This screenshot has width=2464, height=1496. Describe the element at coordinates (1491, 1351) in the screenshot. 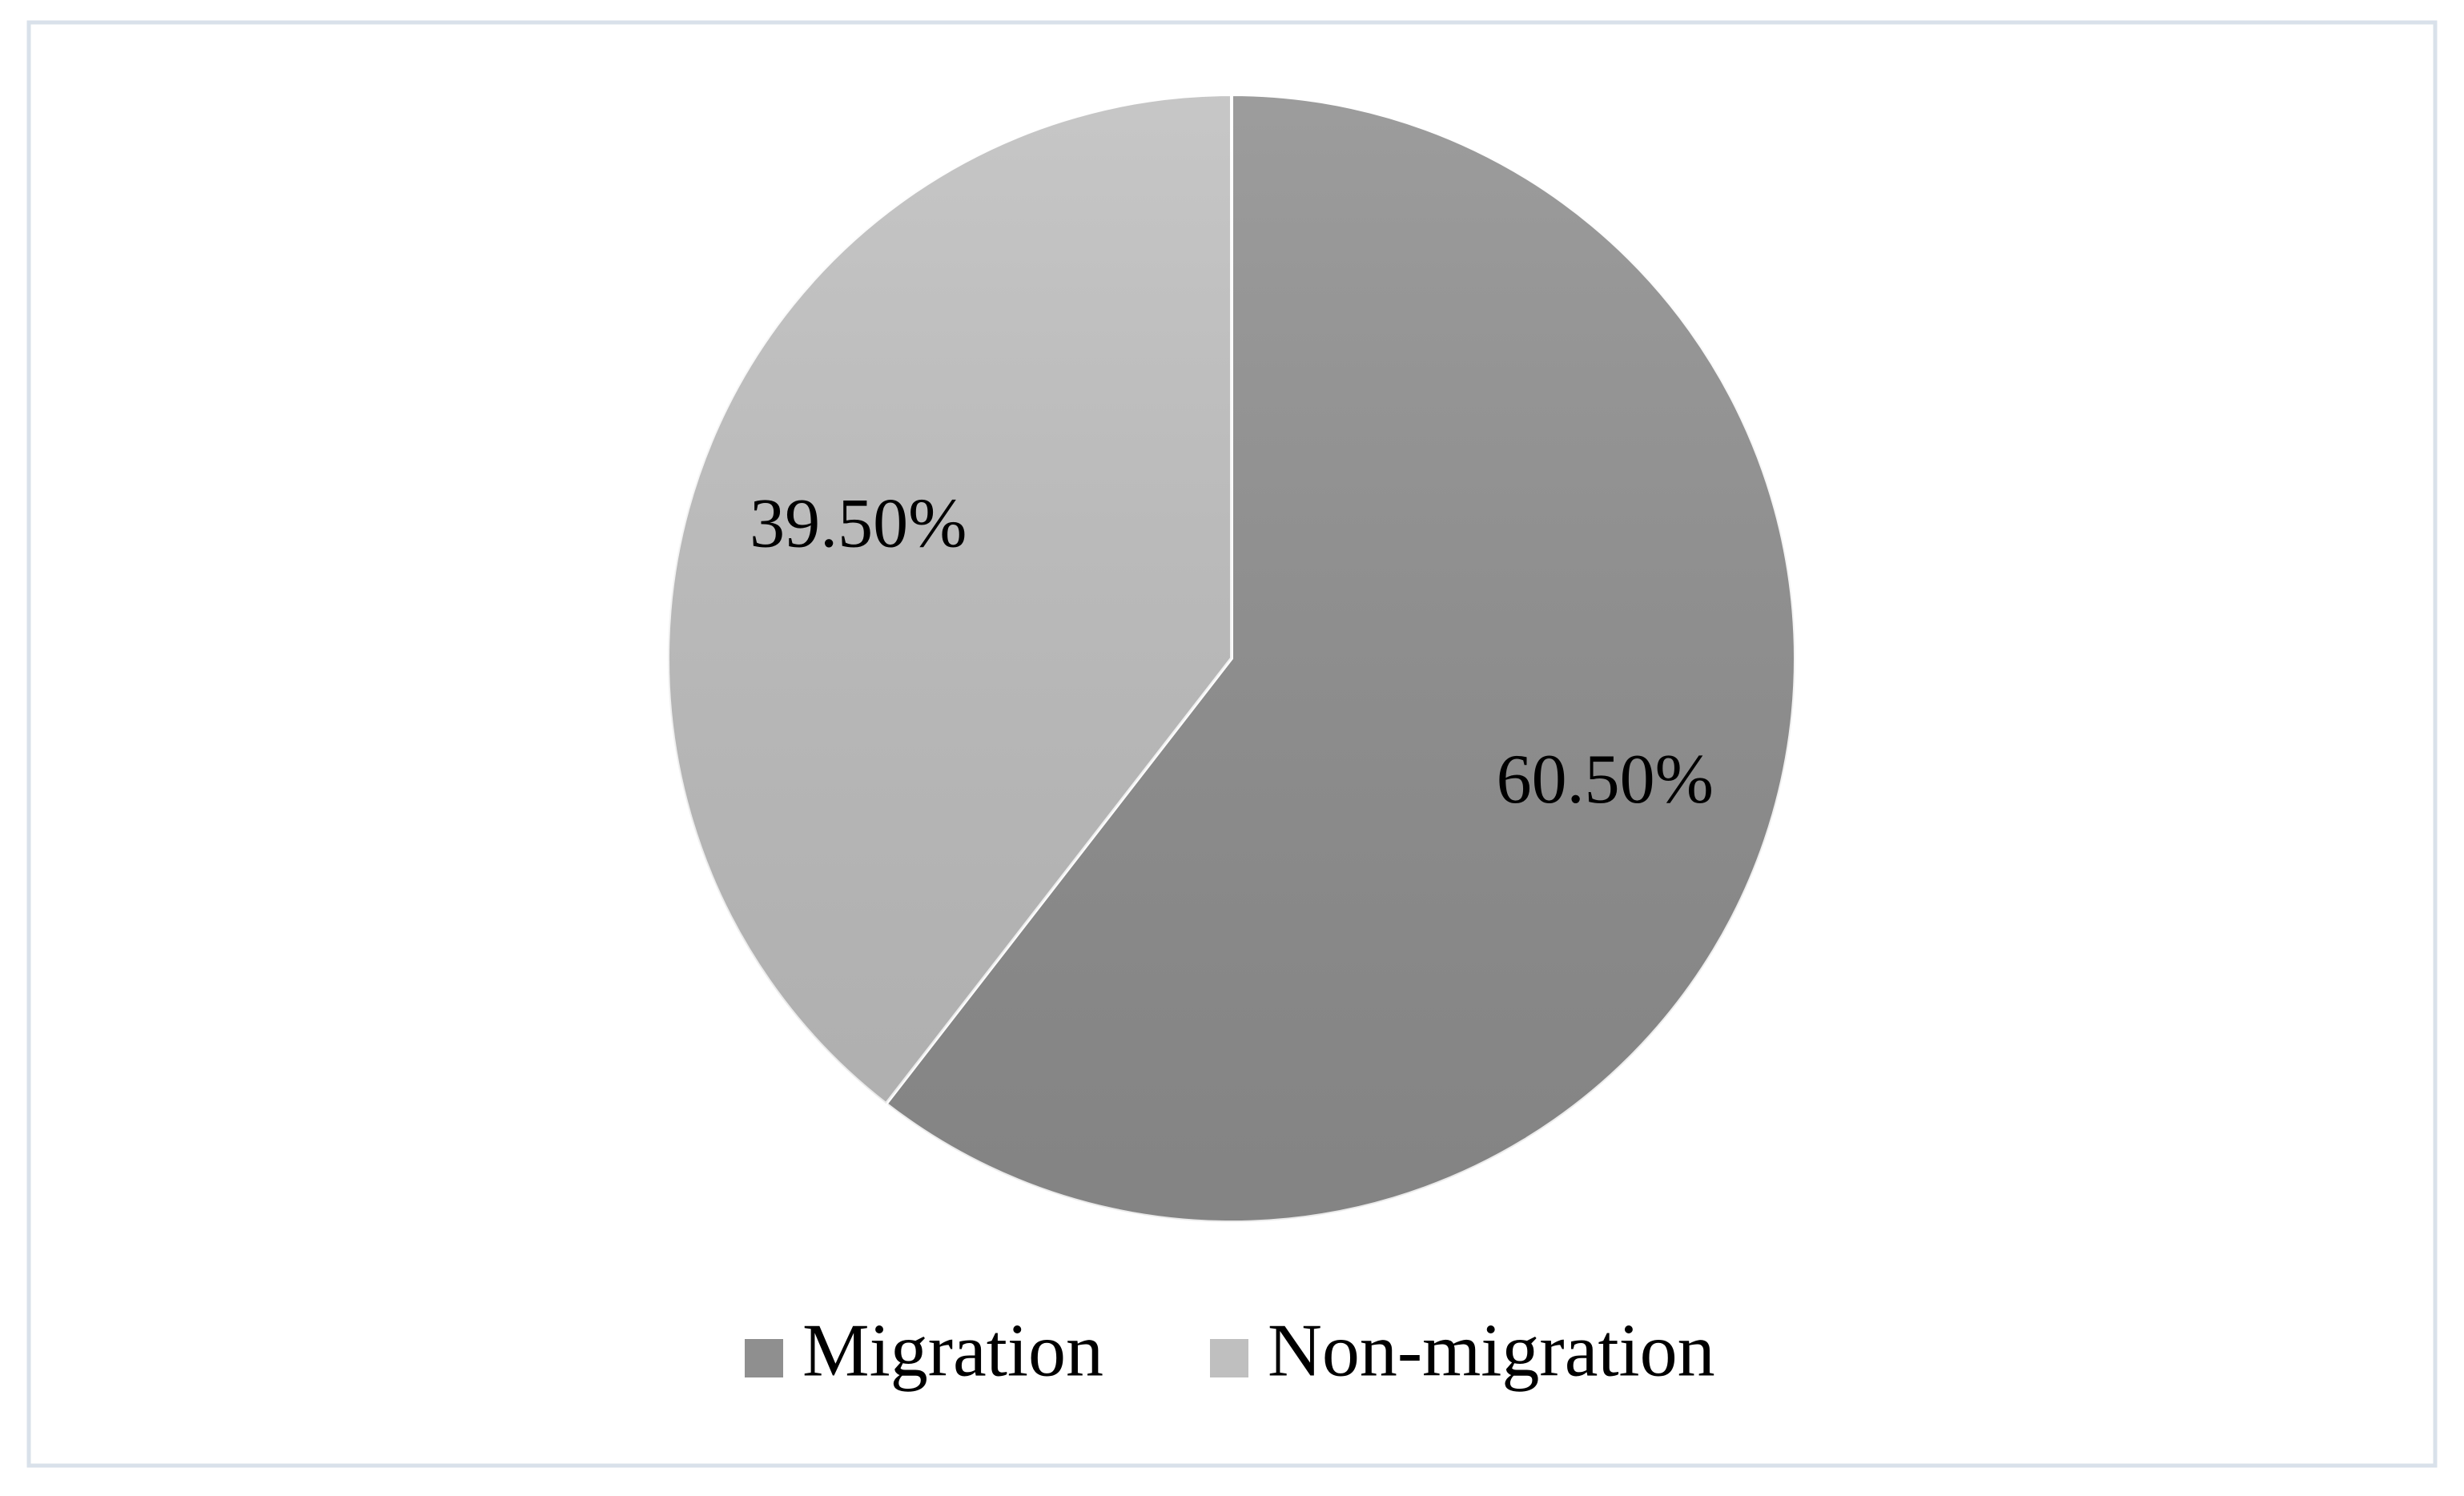

I see `legend-label: Non-migration` at that location.